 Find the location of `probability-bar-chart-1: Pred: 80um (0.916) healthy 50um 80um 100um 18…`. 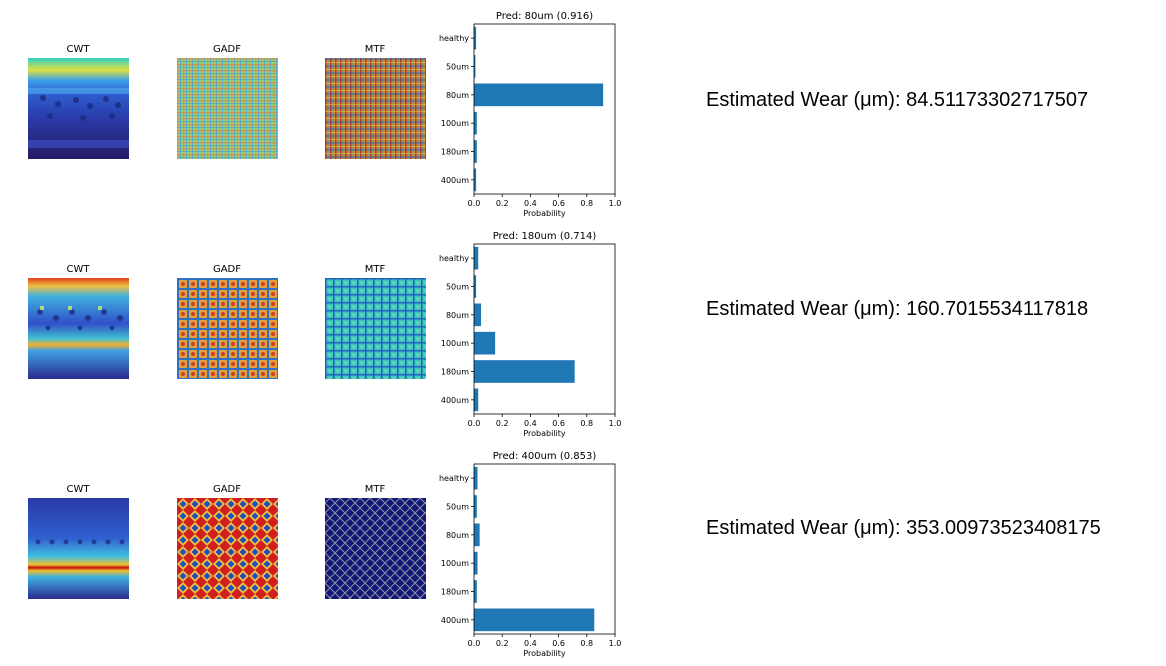

probability-bar-chart-1: Pred: 80um (0.916) healthy 50um 80um 100um 18… is located at coordinates (530, 114).